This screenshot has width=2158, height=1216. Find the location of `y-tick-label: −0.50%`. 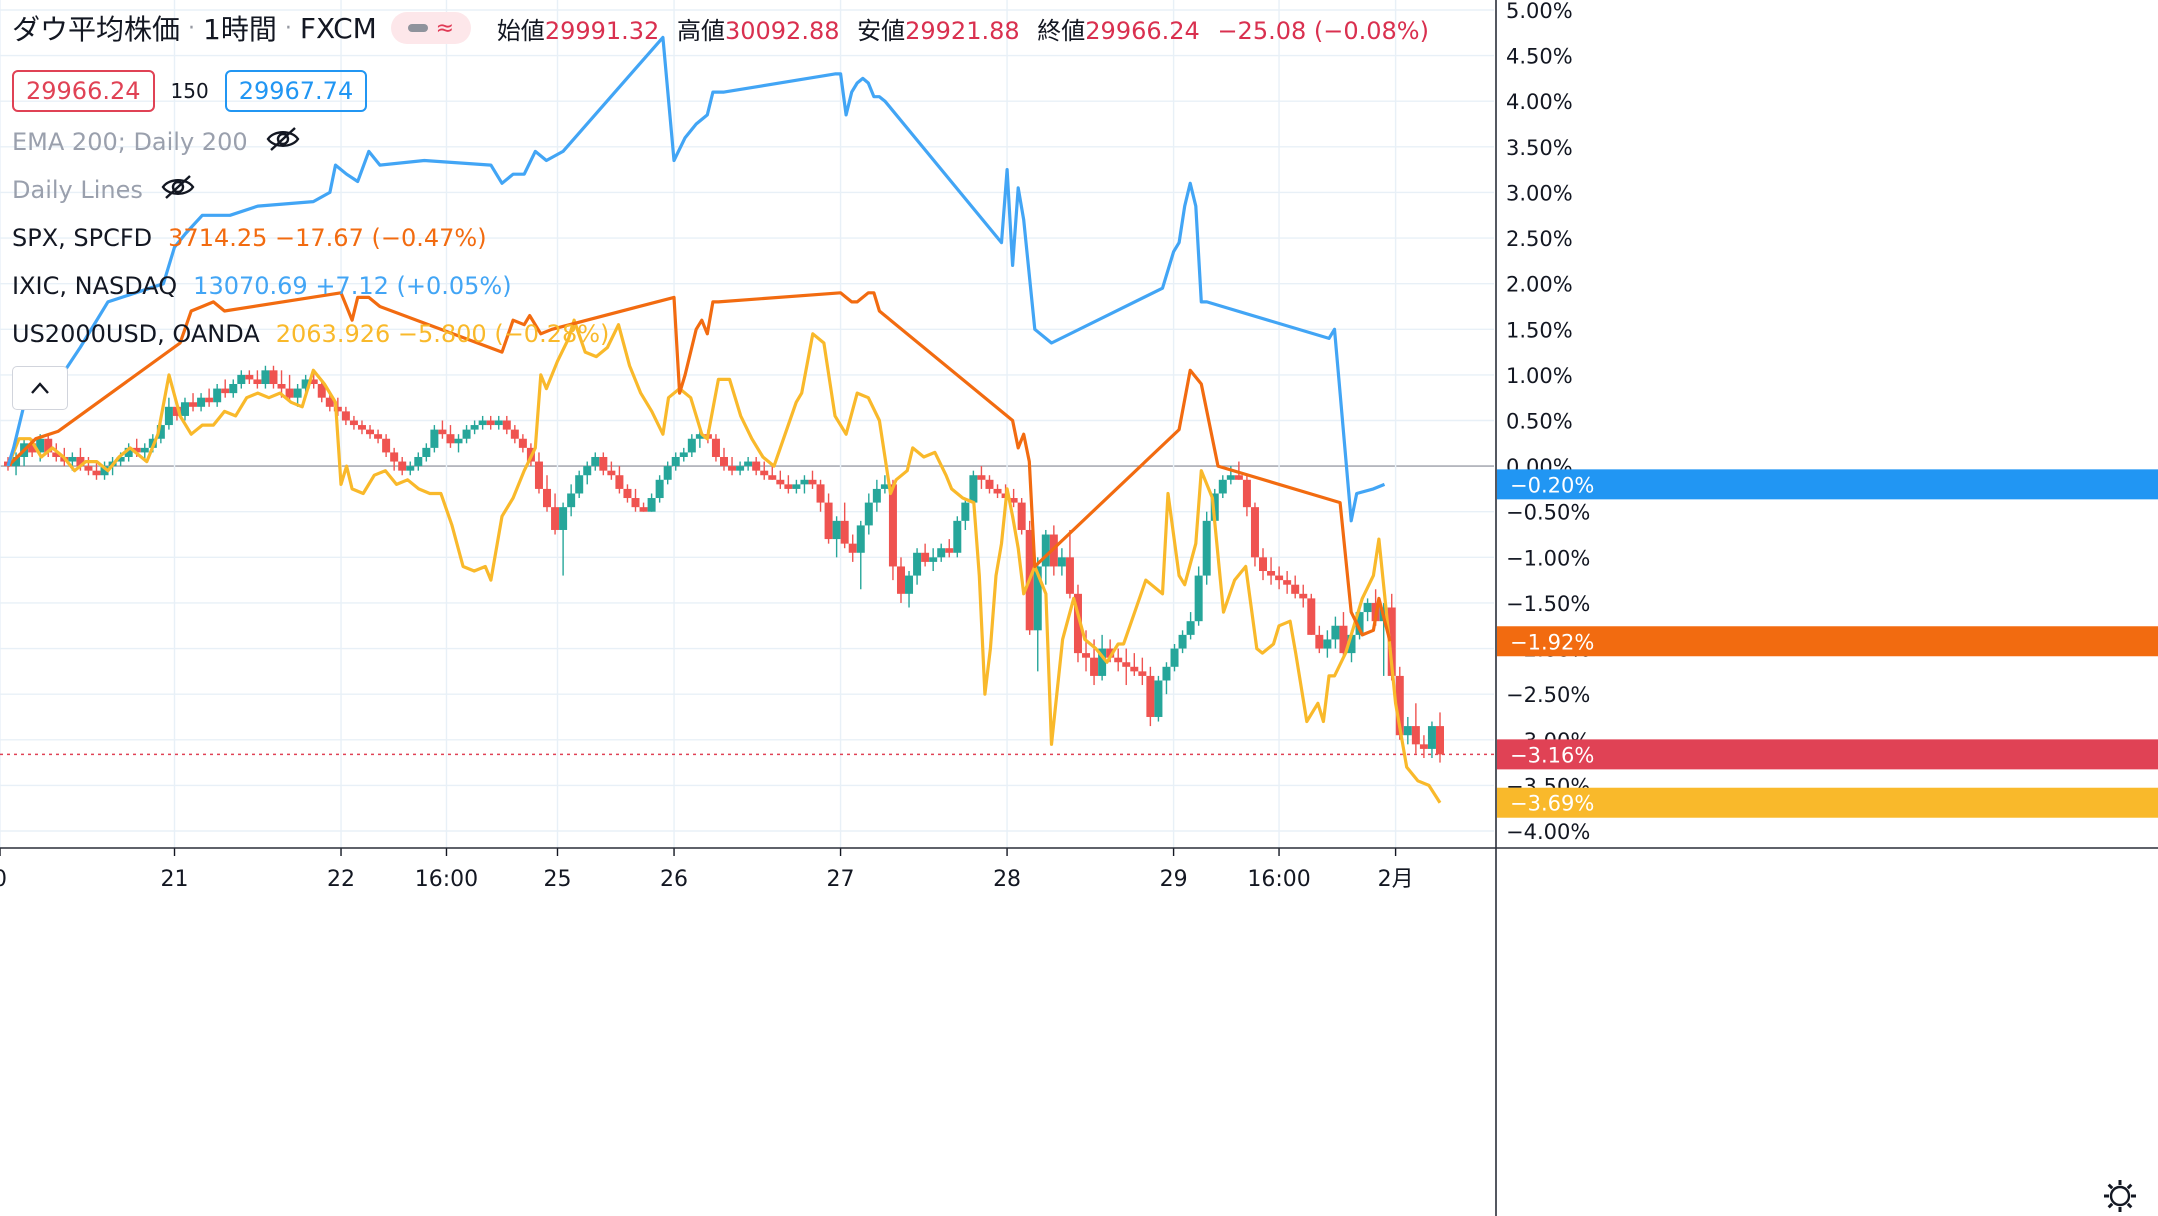

y-tick-label: −0.50% is located at coordinates (1548, 513).